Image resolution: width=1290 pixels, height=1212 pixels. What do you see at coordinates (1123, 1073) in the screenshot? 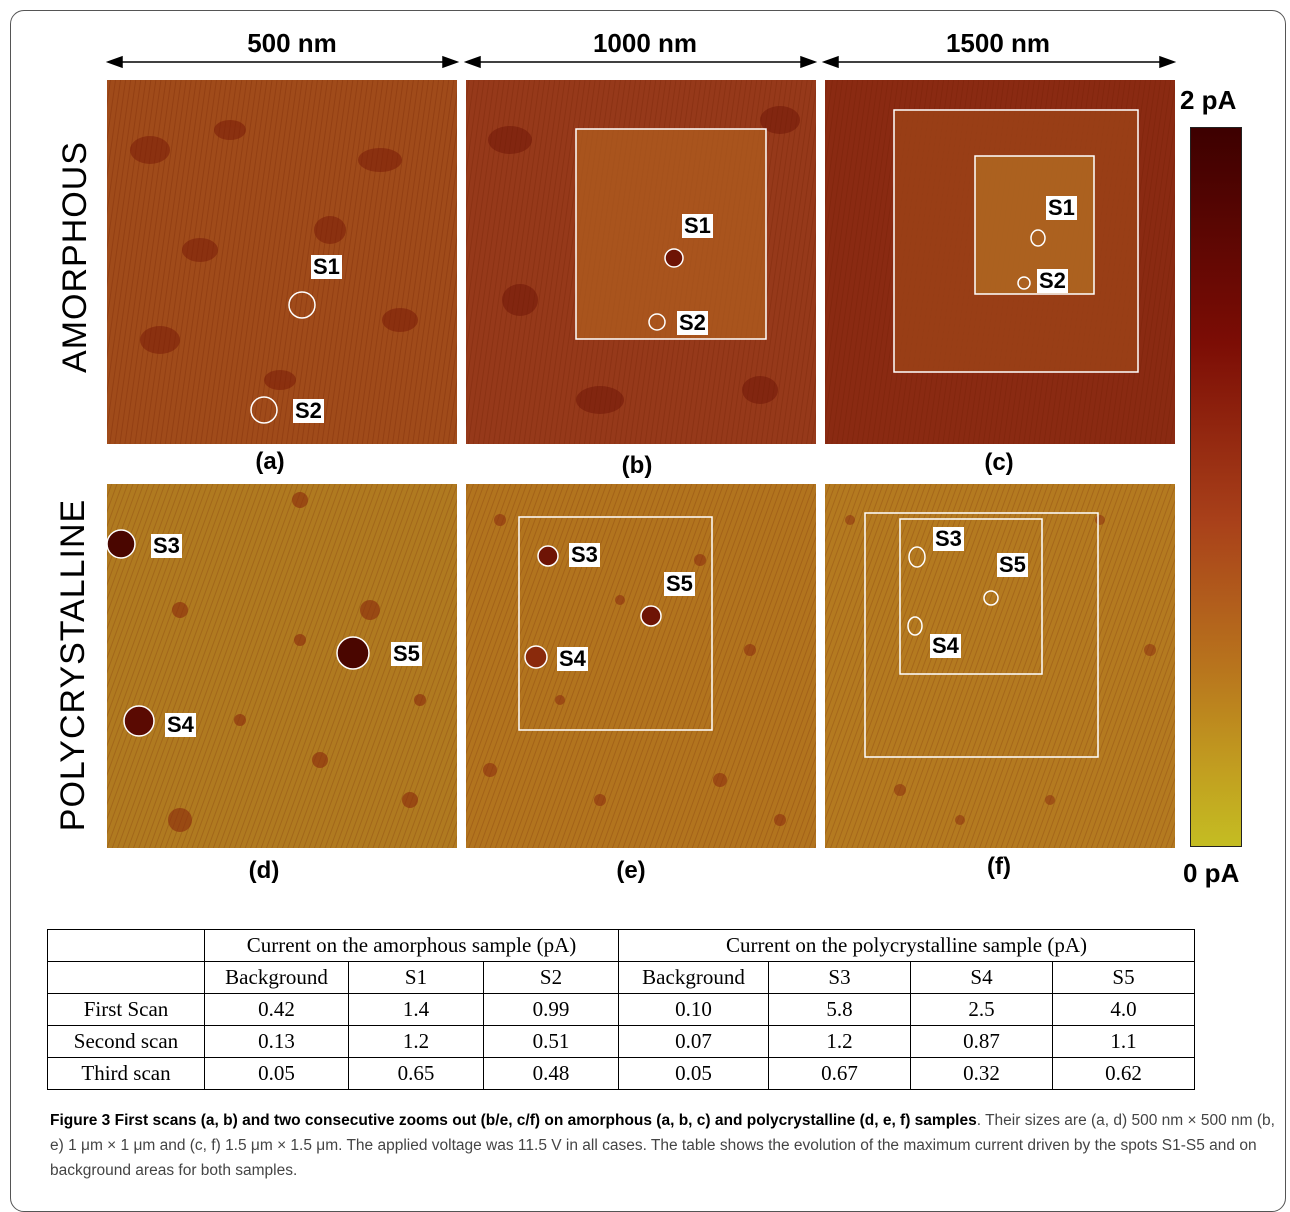
I see `table-cell: 0.62` at bounding box center [1123, 1073].